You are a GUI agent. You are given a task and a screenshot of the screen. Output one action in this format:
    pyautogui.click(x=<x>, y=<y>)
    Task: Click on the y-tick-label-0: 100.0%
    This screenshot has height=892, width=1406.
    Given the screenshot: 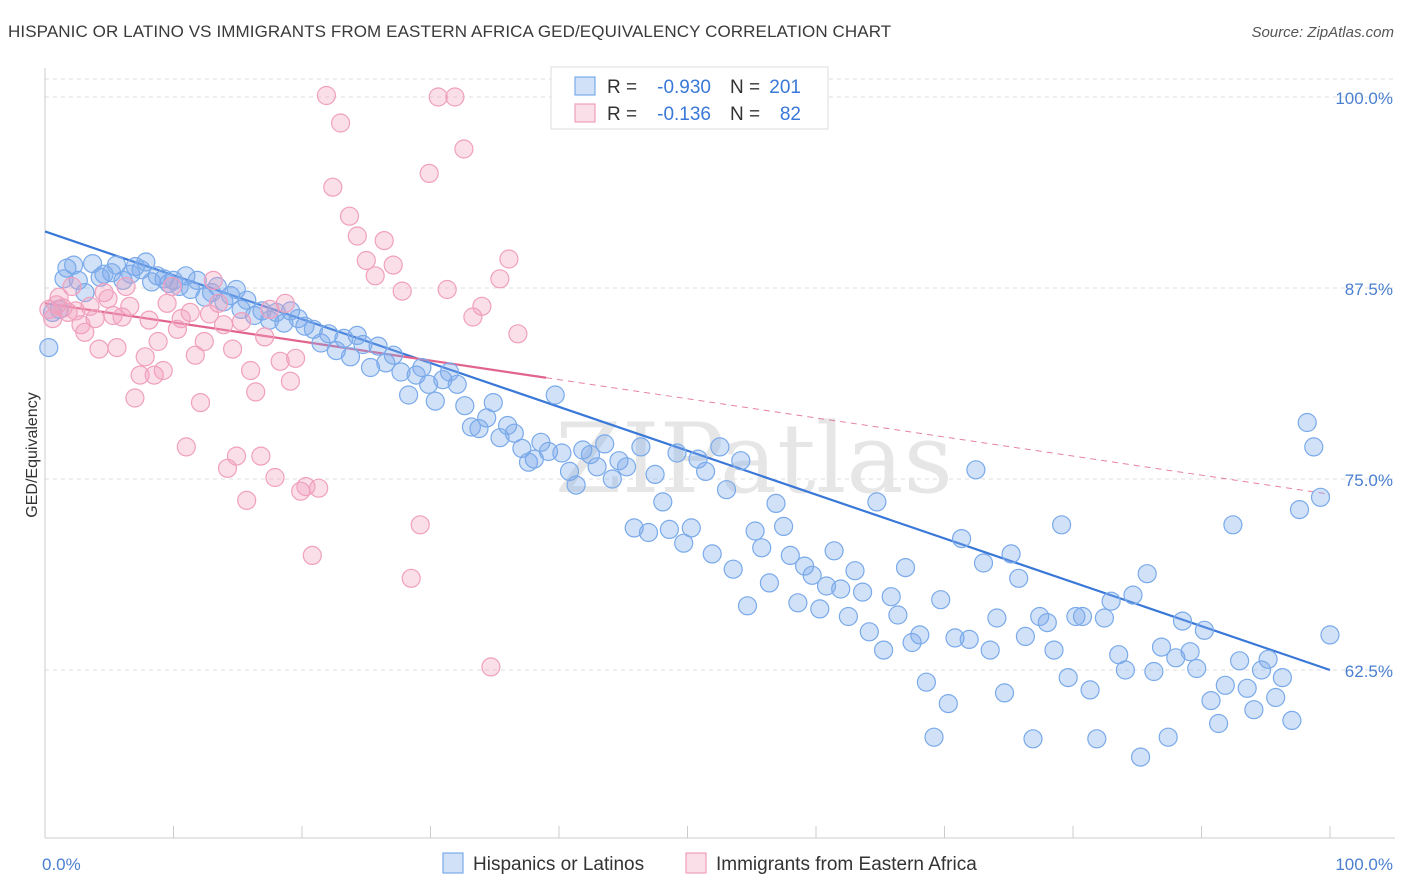 What is the action you would take?
    pyautogui.click(x=1364, y=98)
    